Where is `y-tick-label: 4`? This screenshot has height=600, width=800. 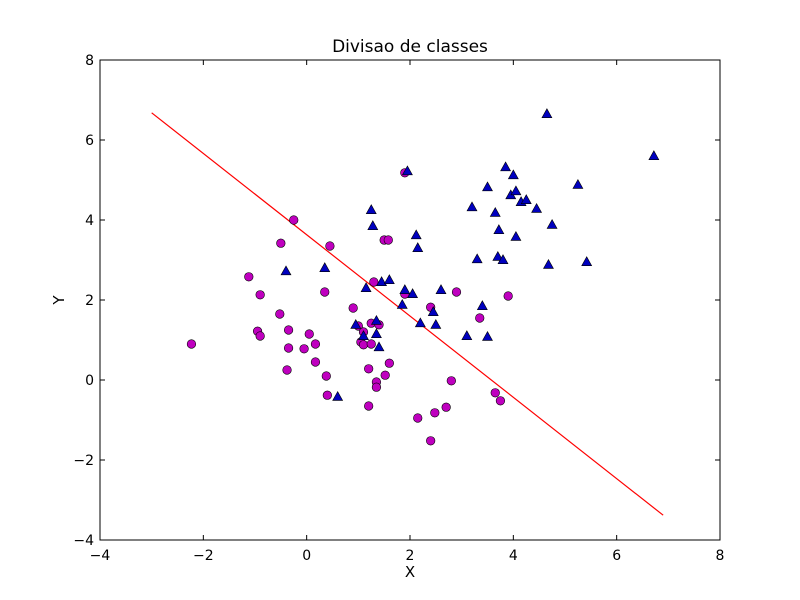
y-tick-label: 4 is located at coordinates (89, 221).